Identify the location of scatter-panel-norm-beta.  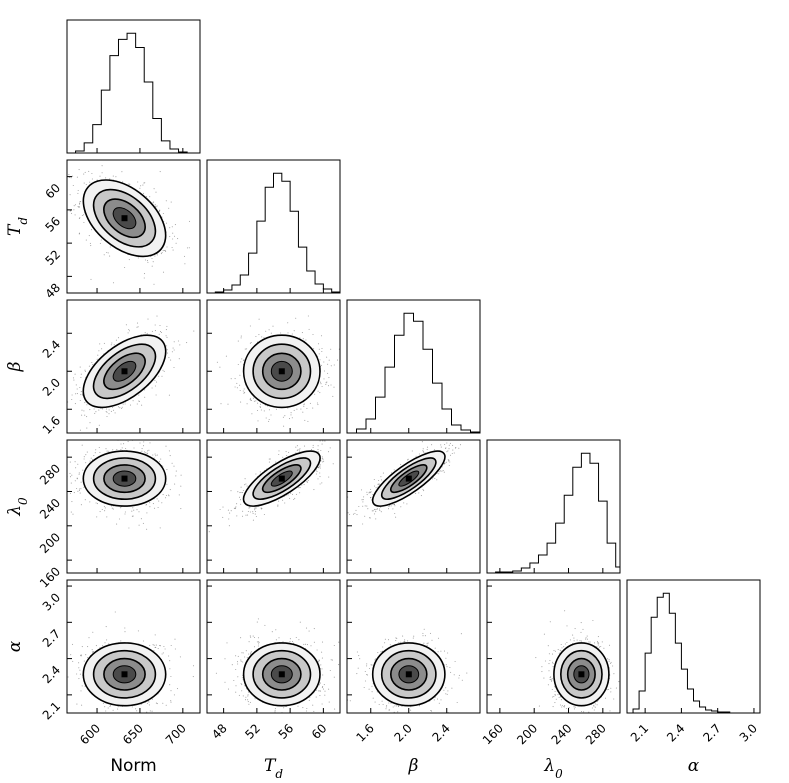
(133, 366).